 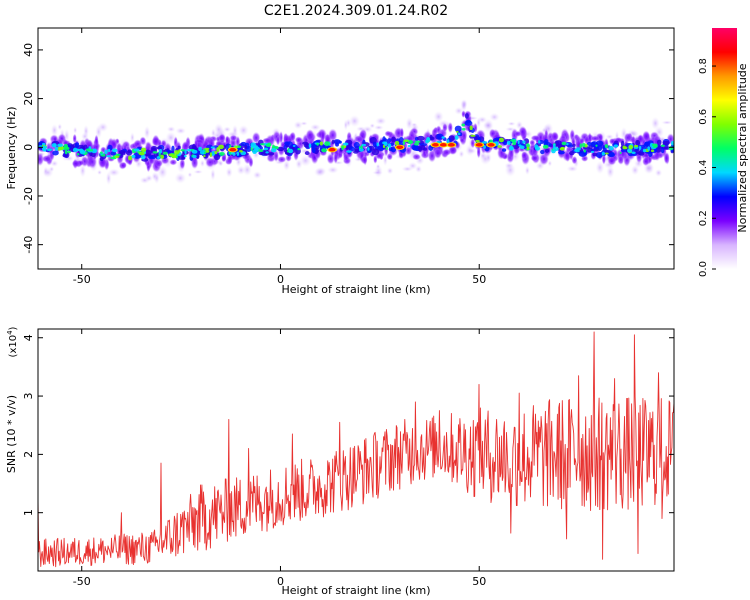 What do you see at coordinates (356, 11) in the screenshot?
I see `figure-title: C2E1.2024.309.01.24.R02` at bounding box center [356, 11].